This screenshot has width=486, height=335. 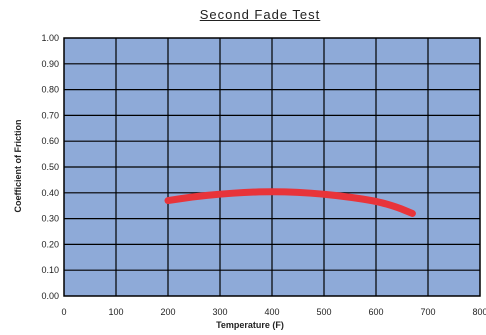 I want to click on y-tick-label: 1.00, so click(x=50, y=38).